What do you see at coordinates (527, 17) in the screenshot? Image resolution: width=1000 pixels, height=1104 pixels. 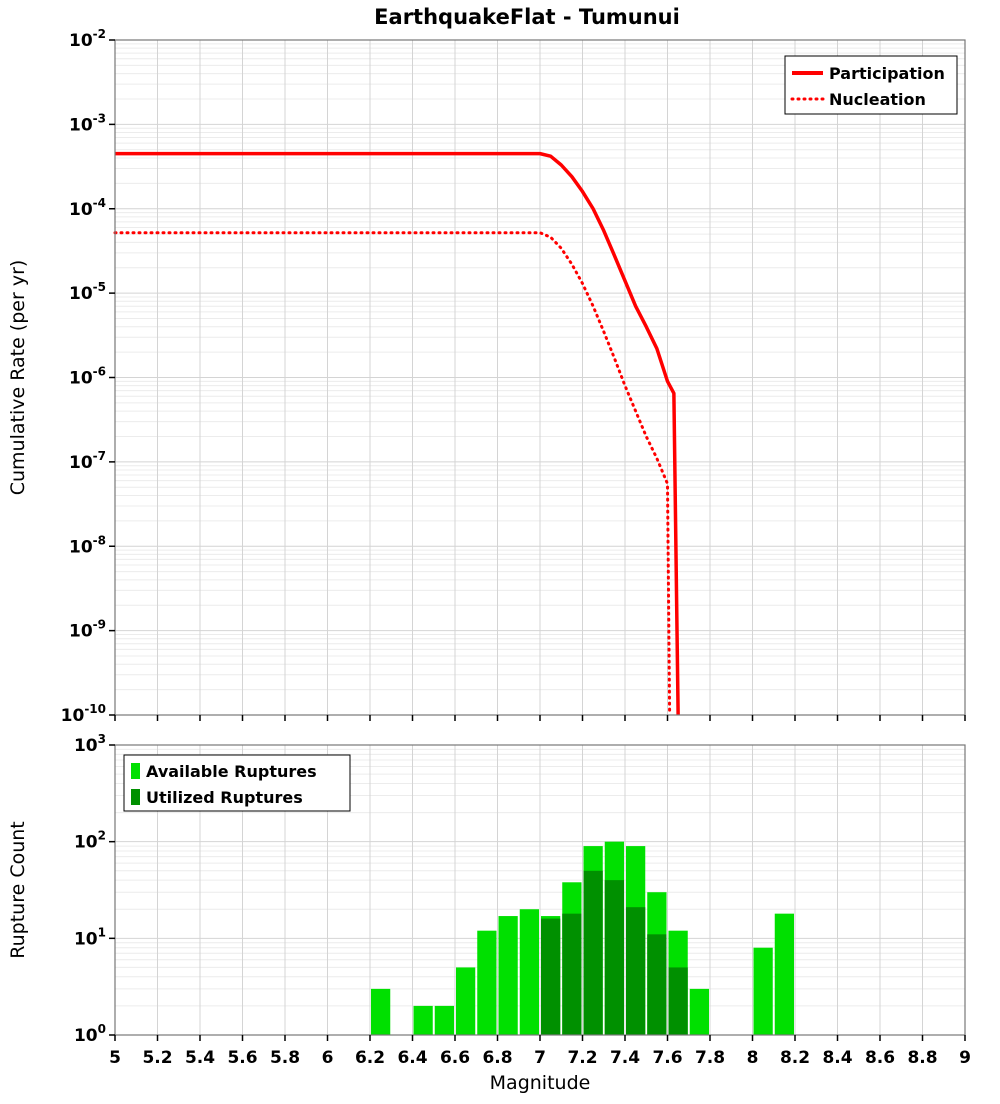 I see `chart-title: EarthquakeFlat - Tumunui` at bounding box center [527, 17].